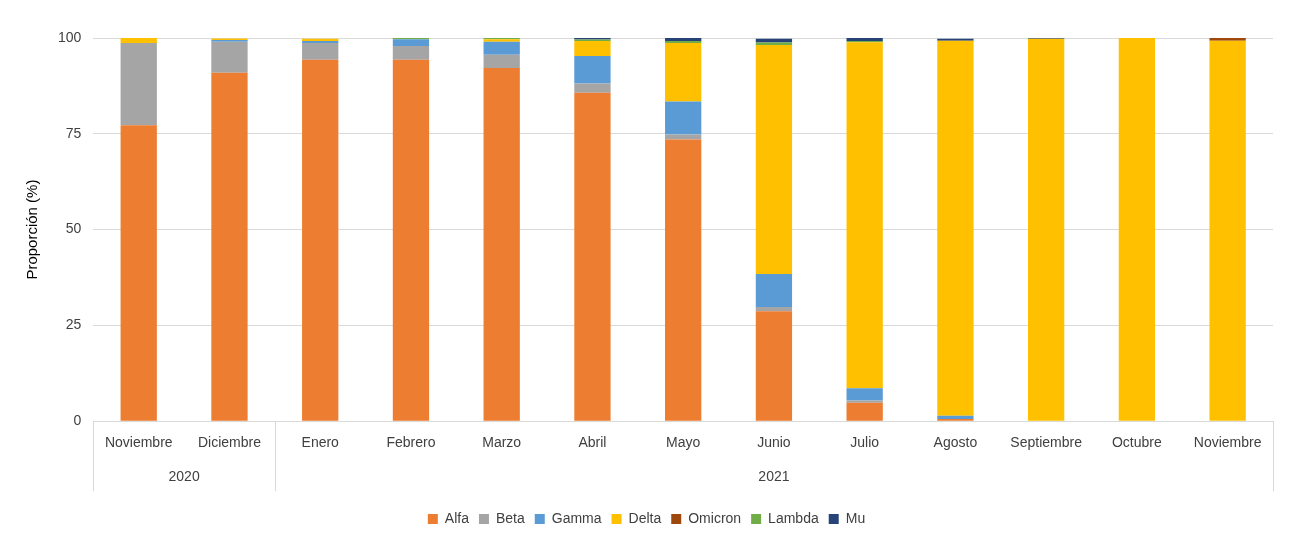  Describe the element at coordinates (955, 442) in the screenshot. I see `x-tick-label: Agosto` at that location.